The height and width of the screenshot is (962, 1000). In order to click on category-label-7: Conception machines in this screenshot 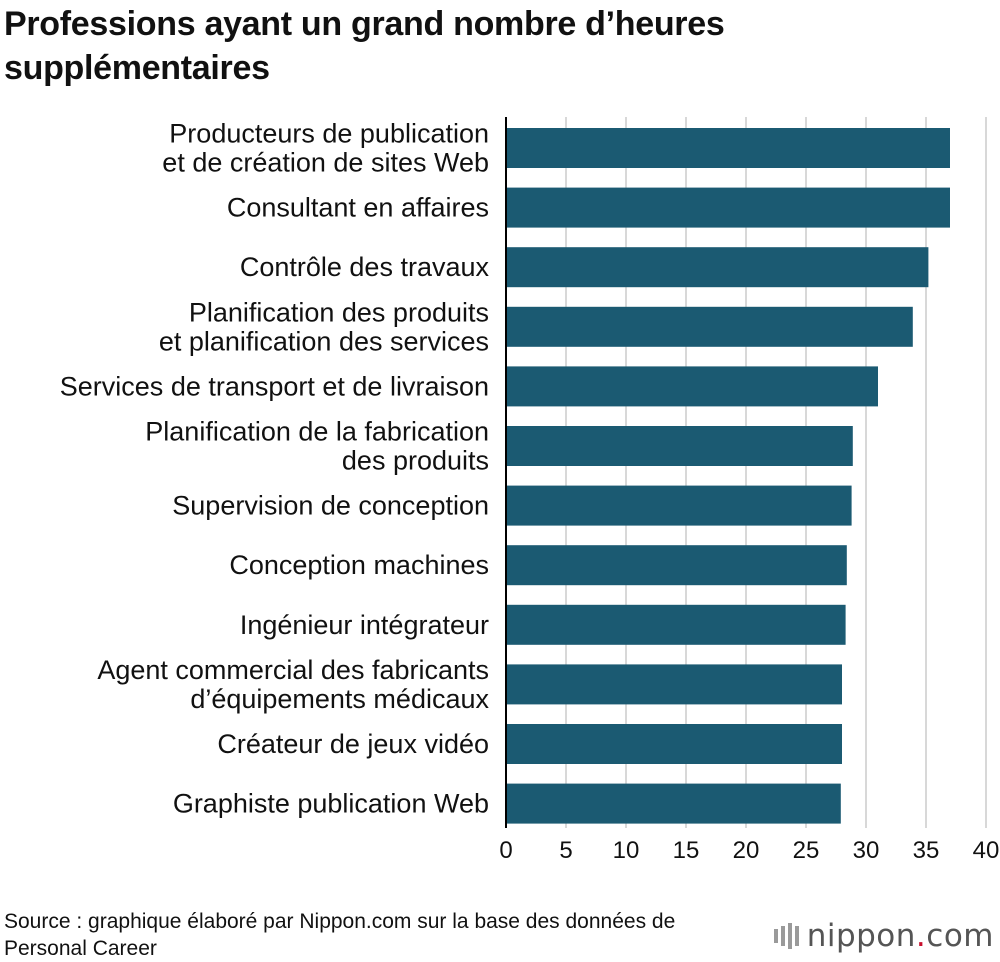, I will do `click(359, 565)`.